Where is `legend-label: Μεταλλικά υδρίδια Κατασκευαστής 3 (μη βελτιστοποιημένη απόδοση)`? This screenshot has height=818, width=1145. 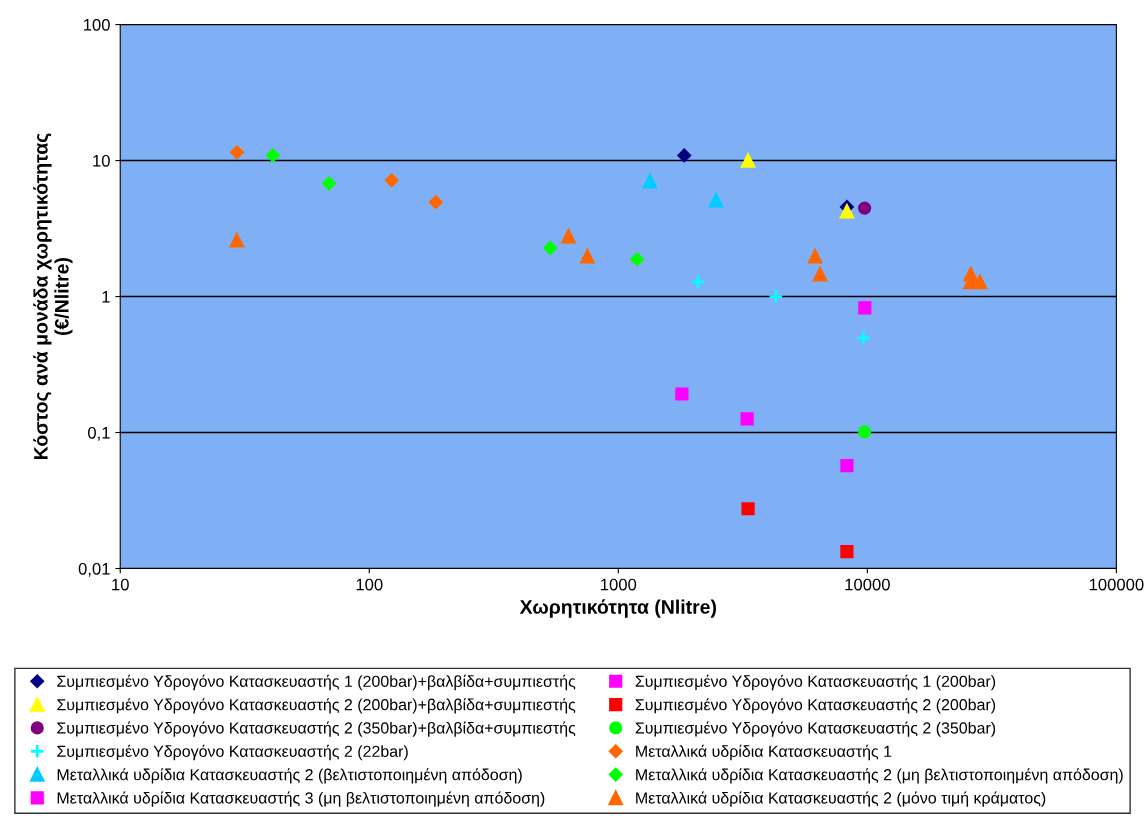
legend-label: Μεταλλικά υδρίδια Κατασκευαστής 3 (μη βελτιστοποιημένη απόδοση) is located at coordinates (301, 799).